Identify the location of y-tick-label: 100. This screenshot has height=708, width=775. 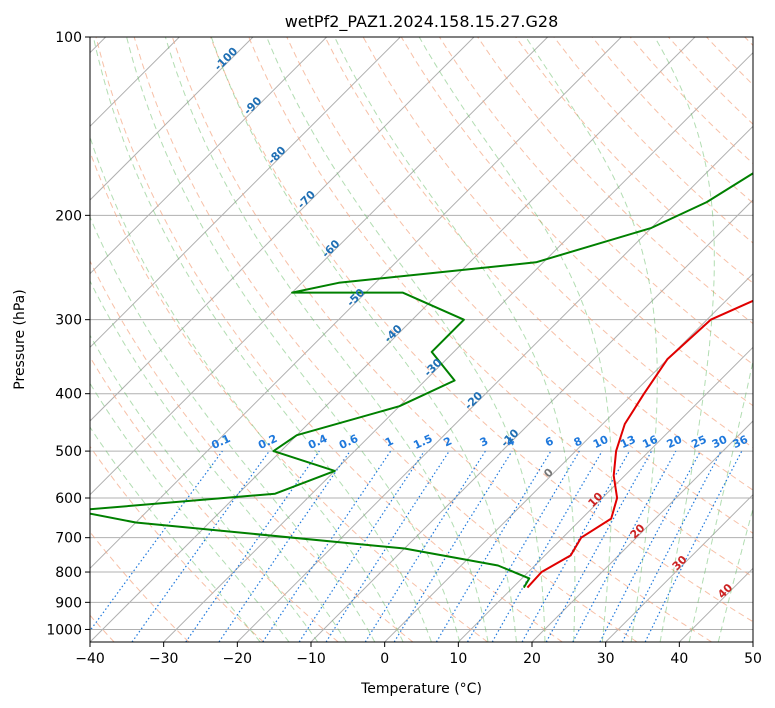
(68, 38).